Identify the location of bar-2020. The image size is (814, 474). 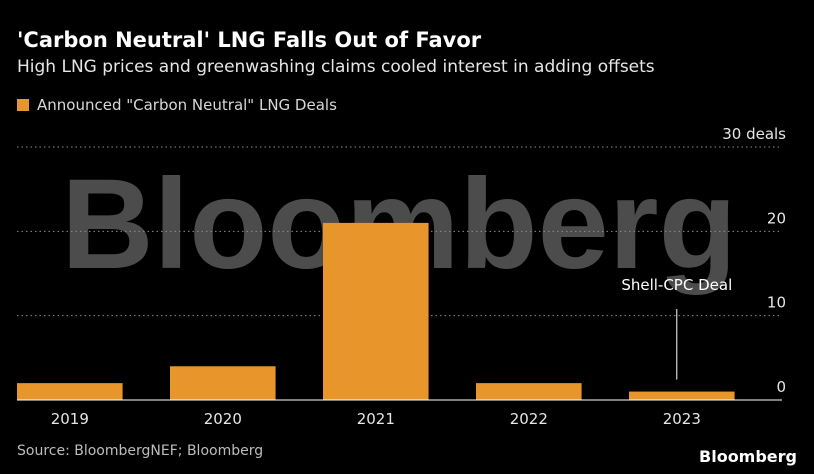
(223, 383).